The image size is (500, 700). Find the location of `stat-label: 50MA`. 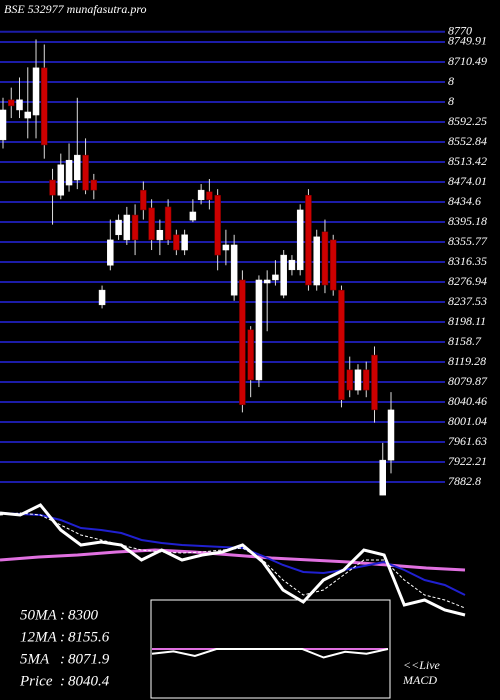

stat-label: 50MA is located at coordinates (38, 615).